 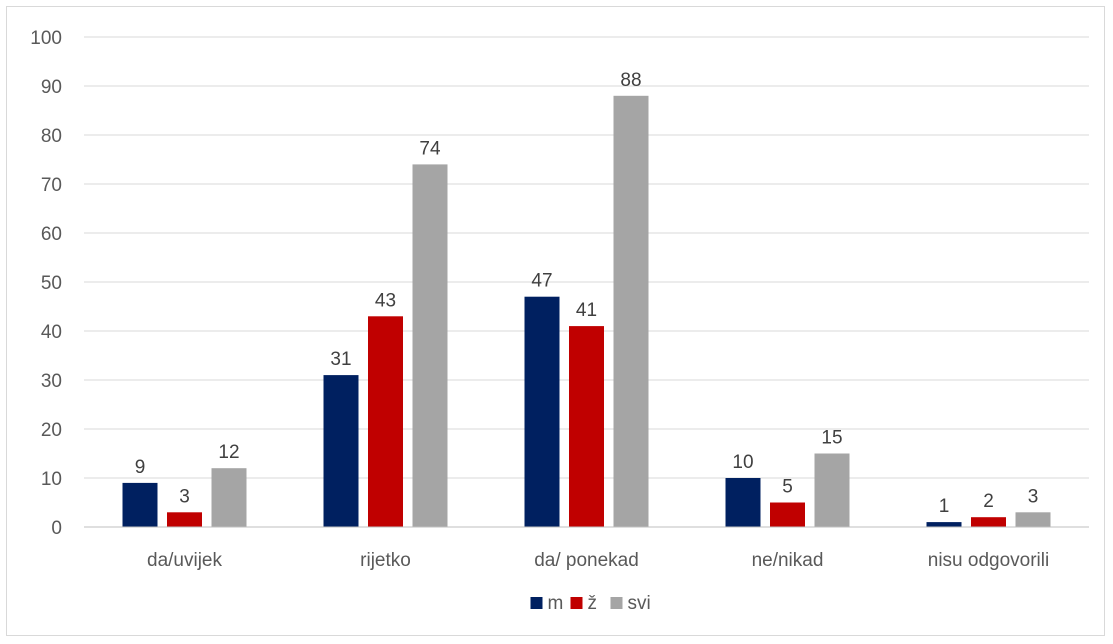 I want to click on data-label: 41, so click(x=586, y=310).